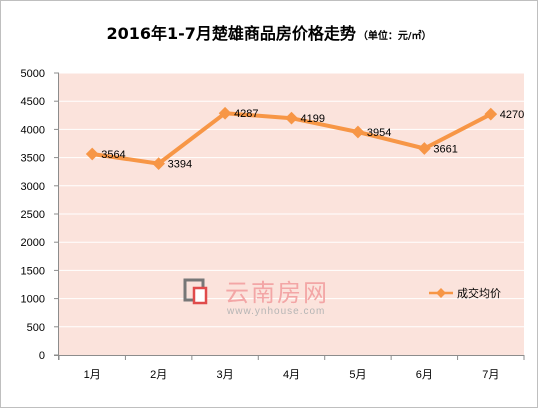 This screenshot has width=538, height=409. I want to click on y-tick-label: 1000, so click(33, 300).